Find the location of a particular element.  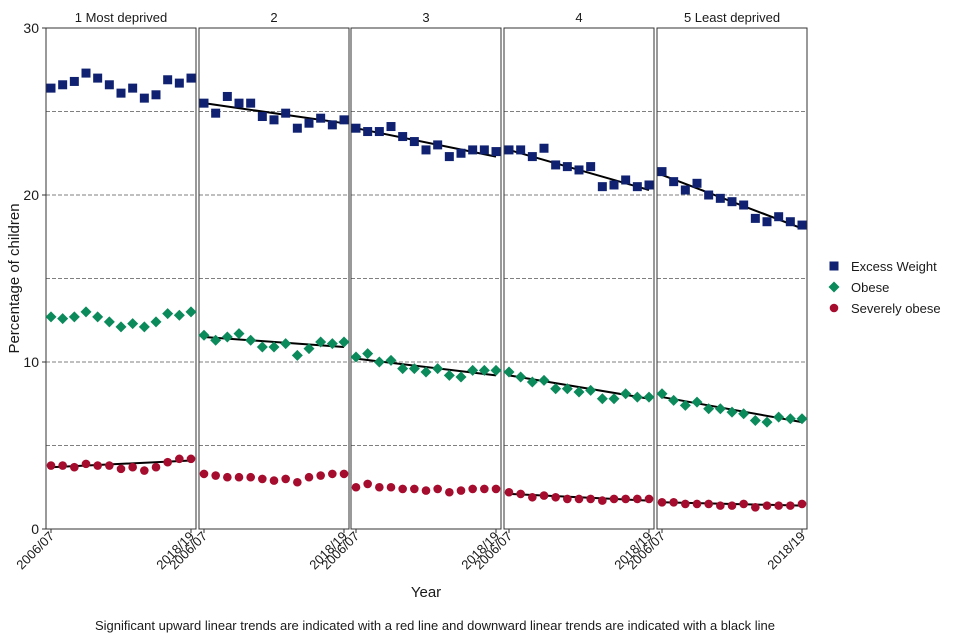

legend-label: Severely obese is located at coordinates (896, 308).